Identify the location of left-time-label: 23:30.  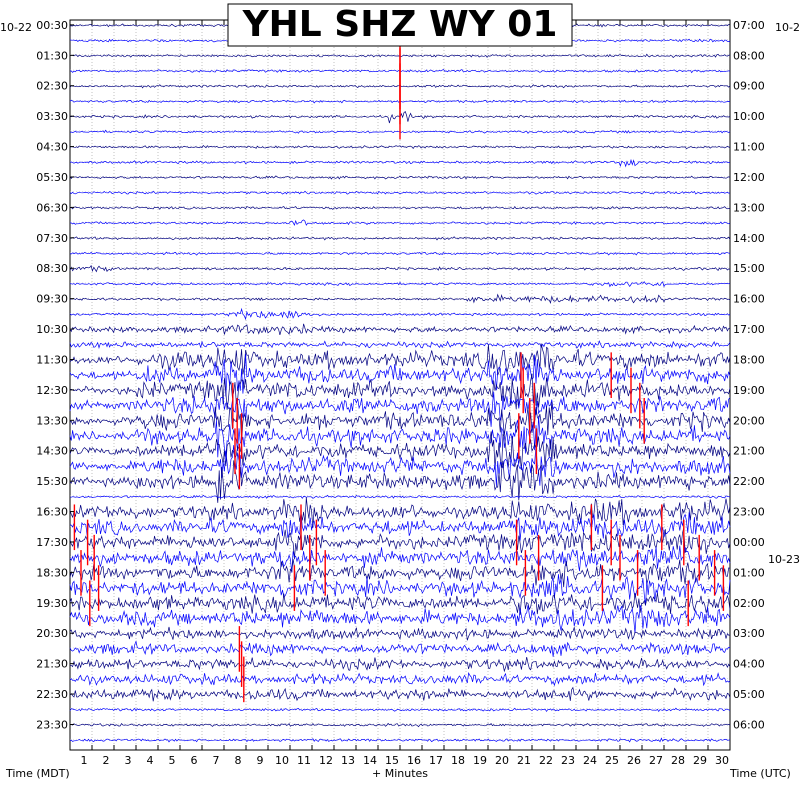
(52, 724).